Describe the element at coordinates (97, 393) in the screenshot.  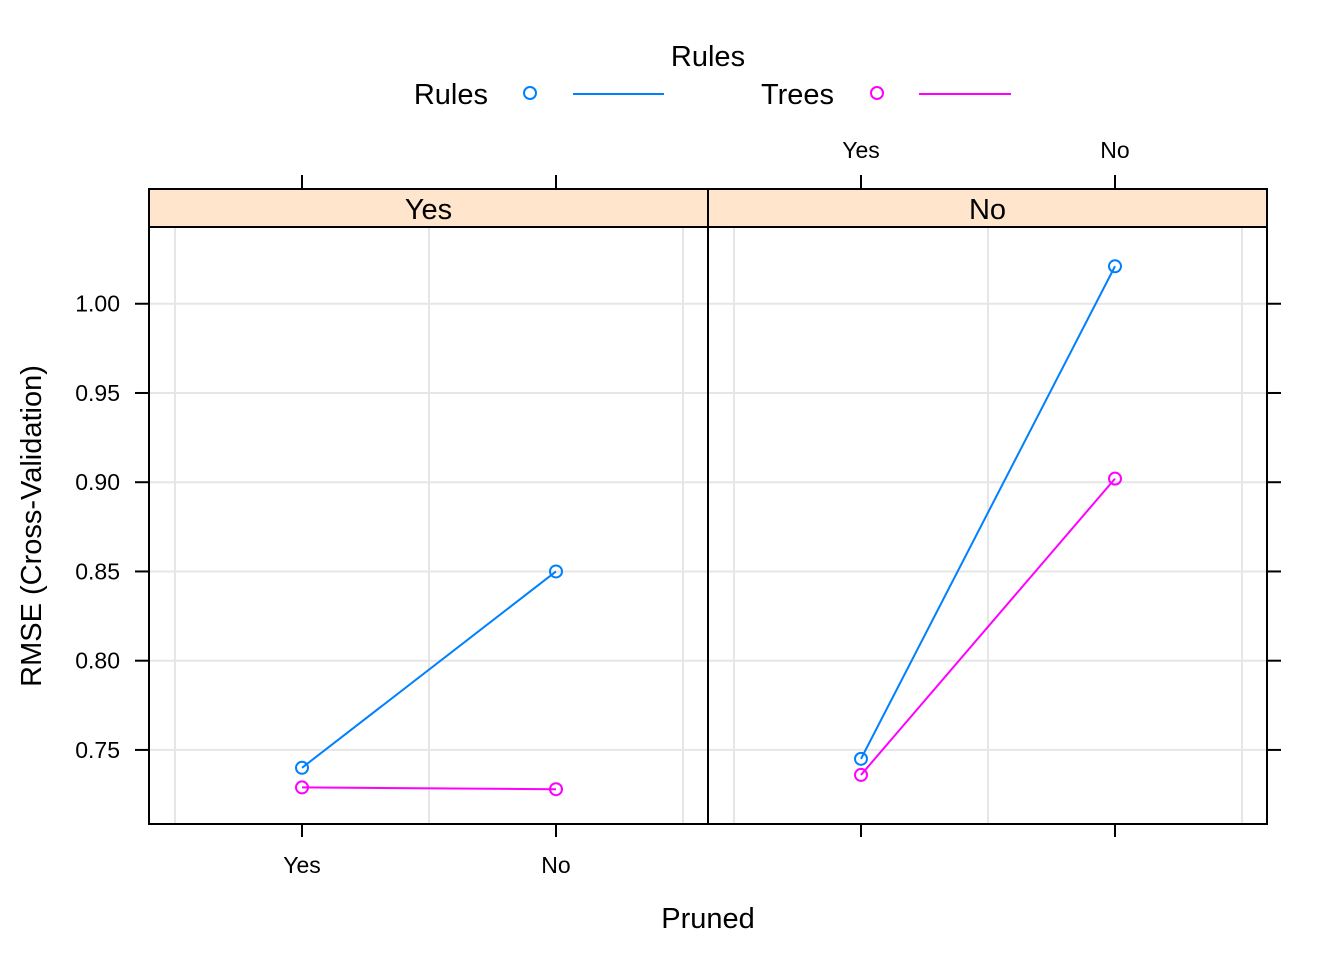
I see `y-tick-label: 0.95` at that location.